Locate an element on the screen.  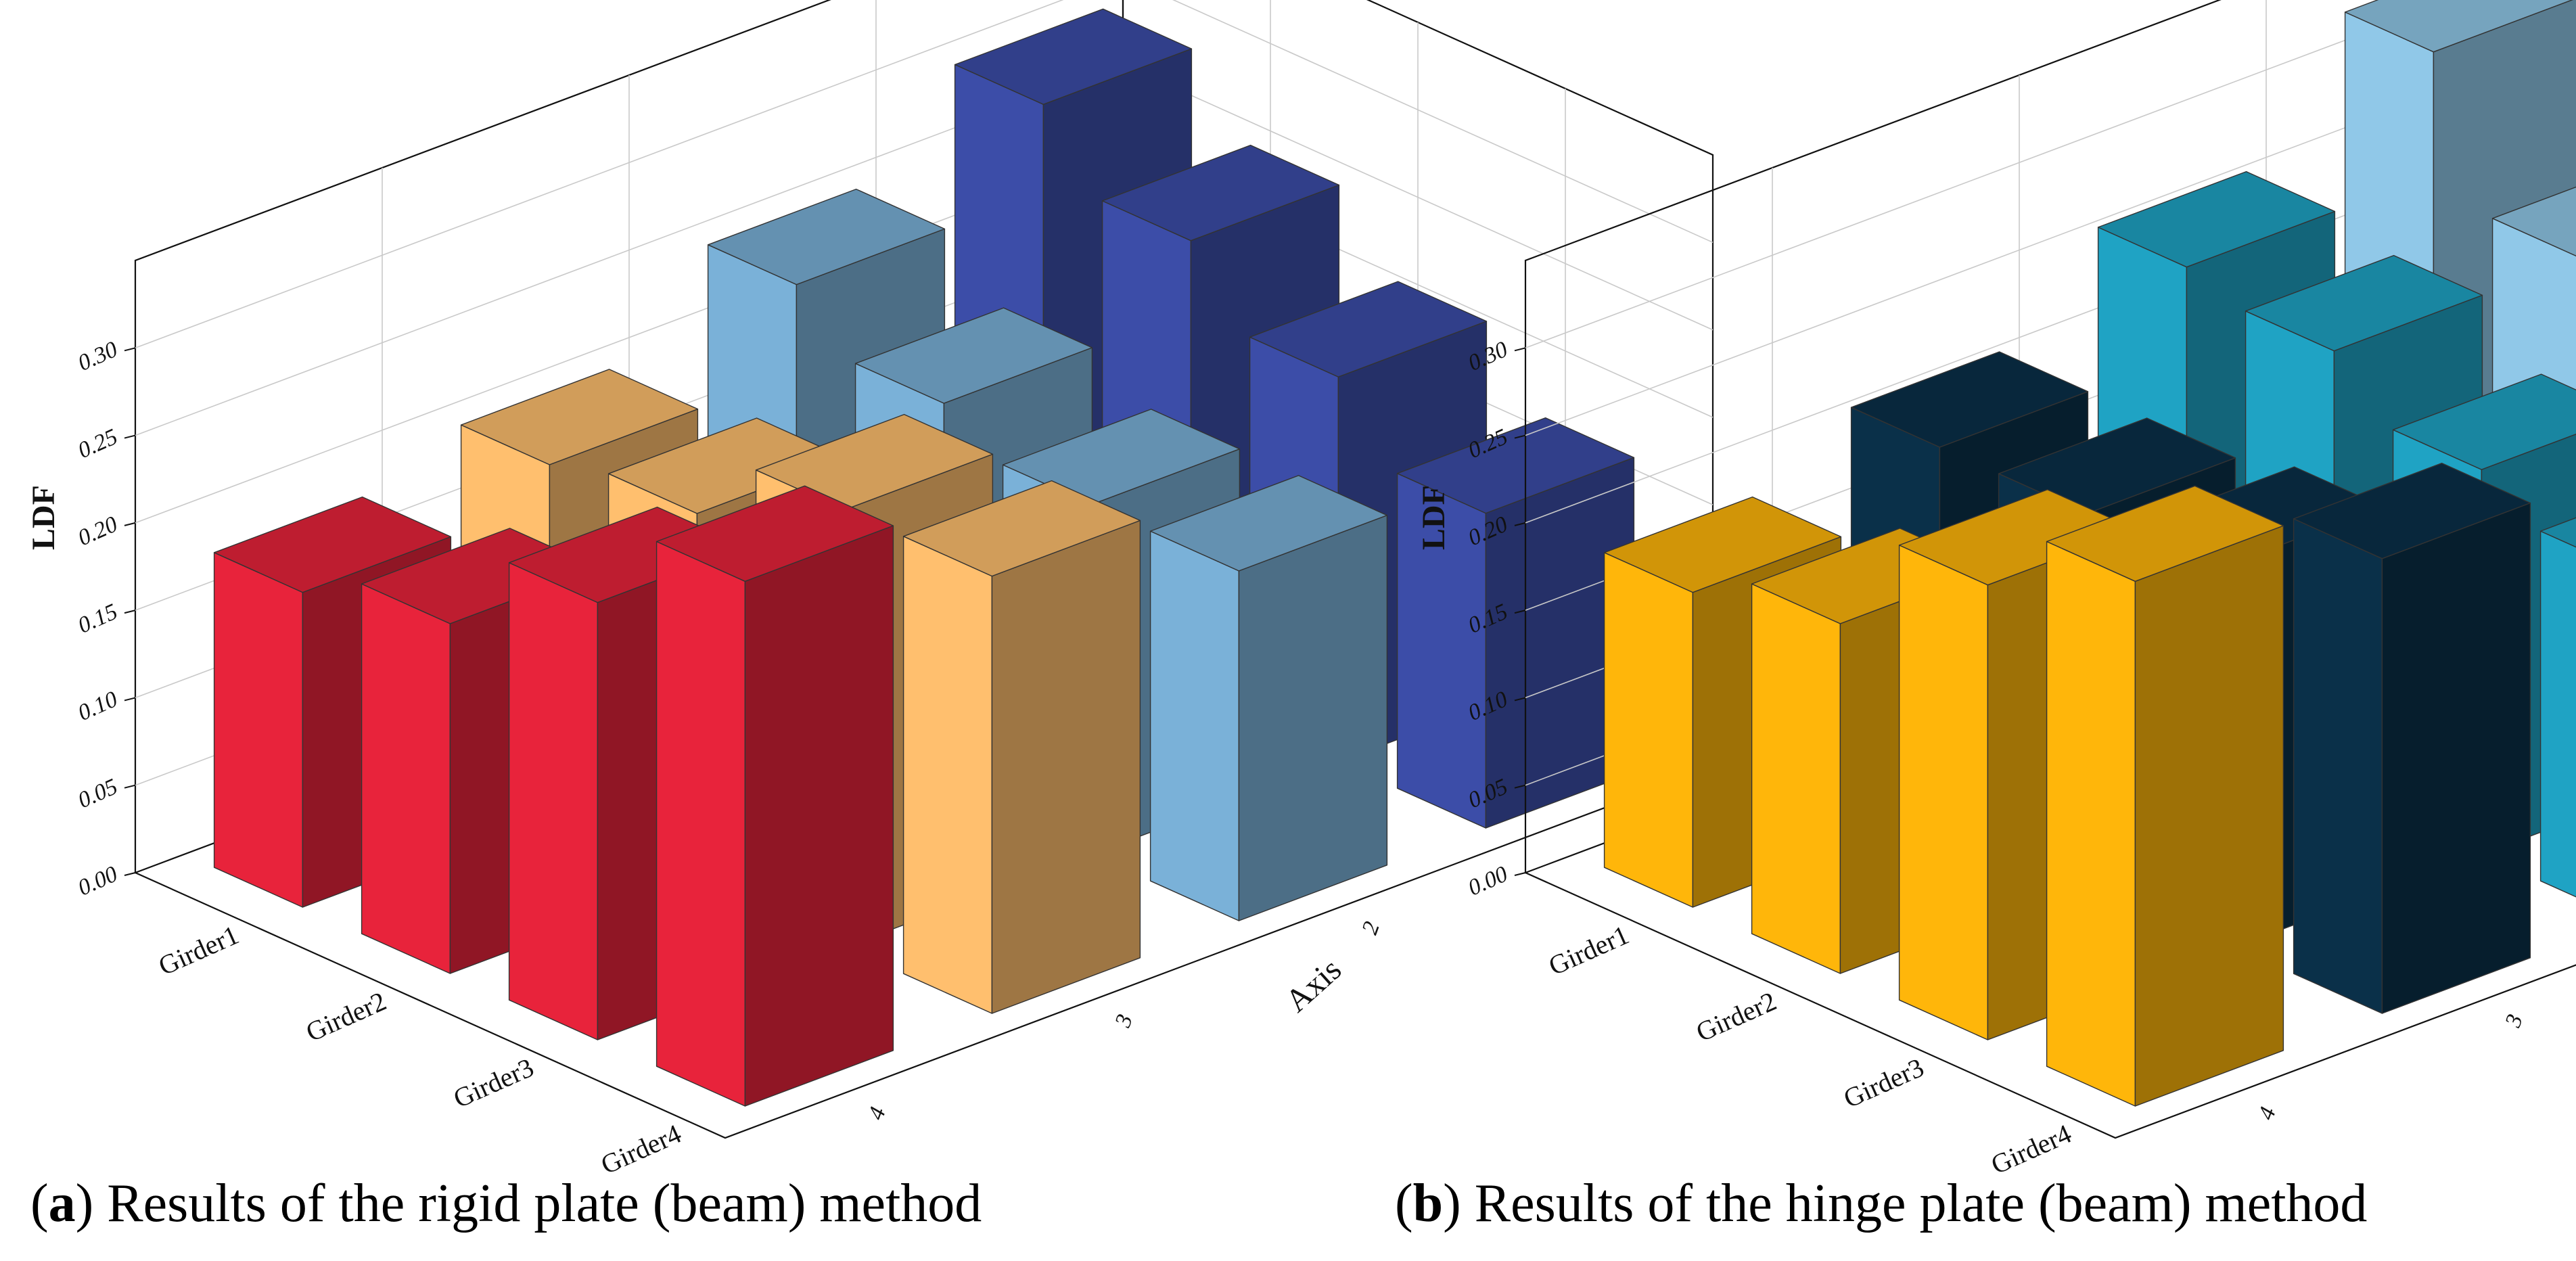
caption-b-text: Results of the hinge plate (beam) method is located at coordinates (1921, 1204).